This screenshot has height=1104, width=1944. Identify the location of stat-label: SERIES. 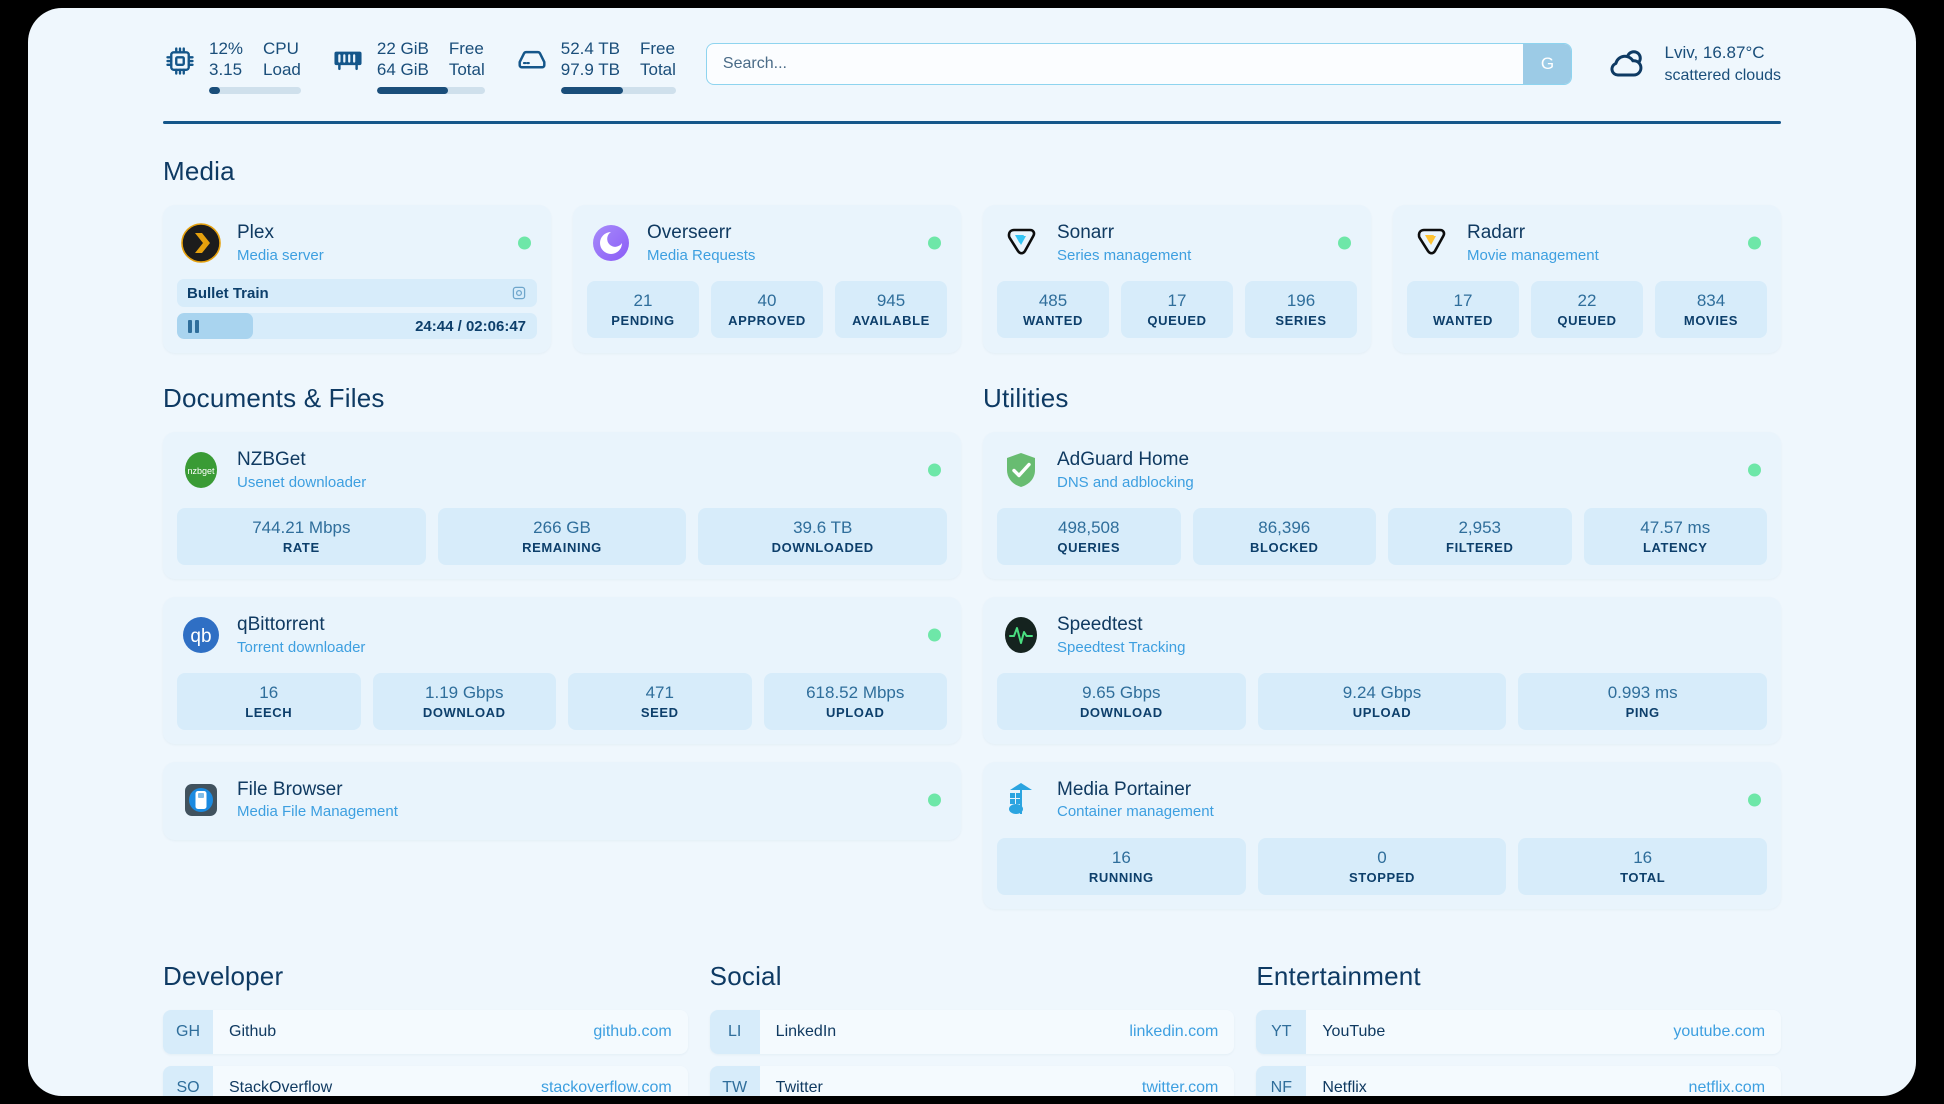
(1301, 320).